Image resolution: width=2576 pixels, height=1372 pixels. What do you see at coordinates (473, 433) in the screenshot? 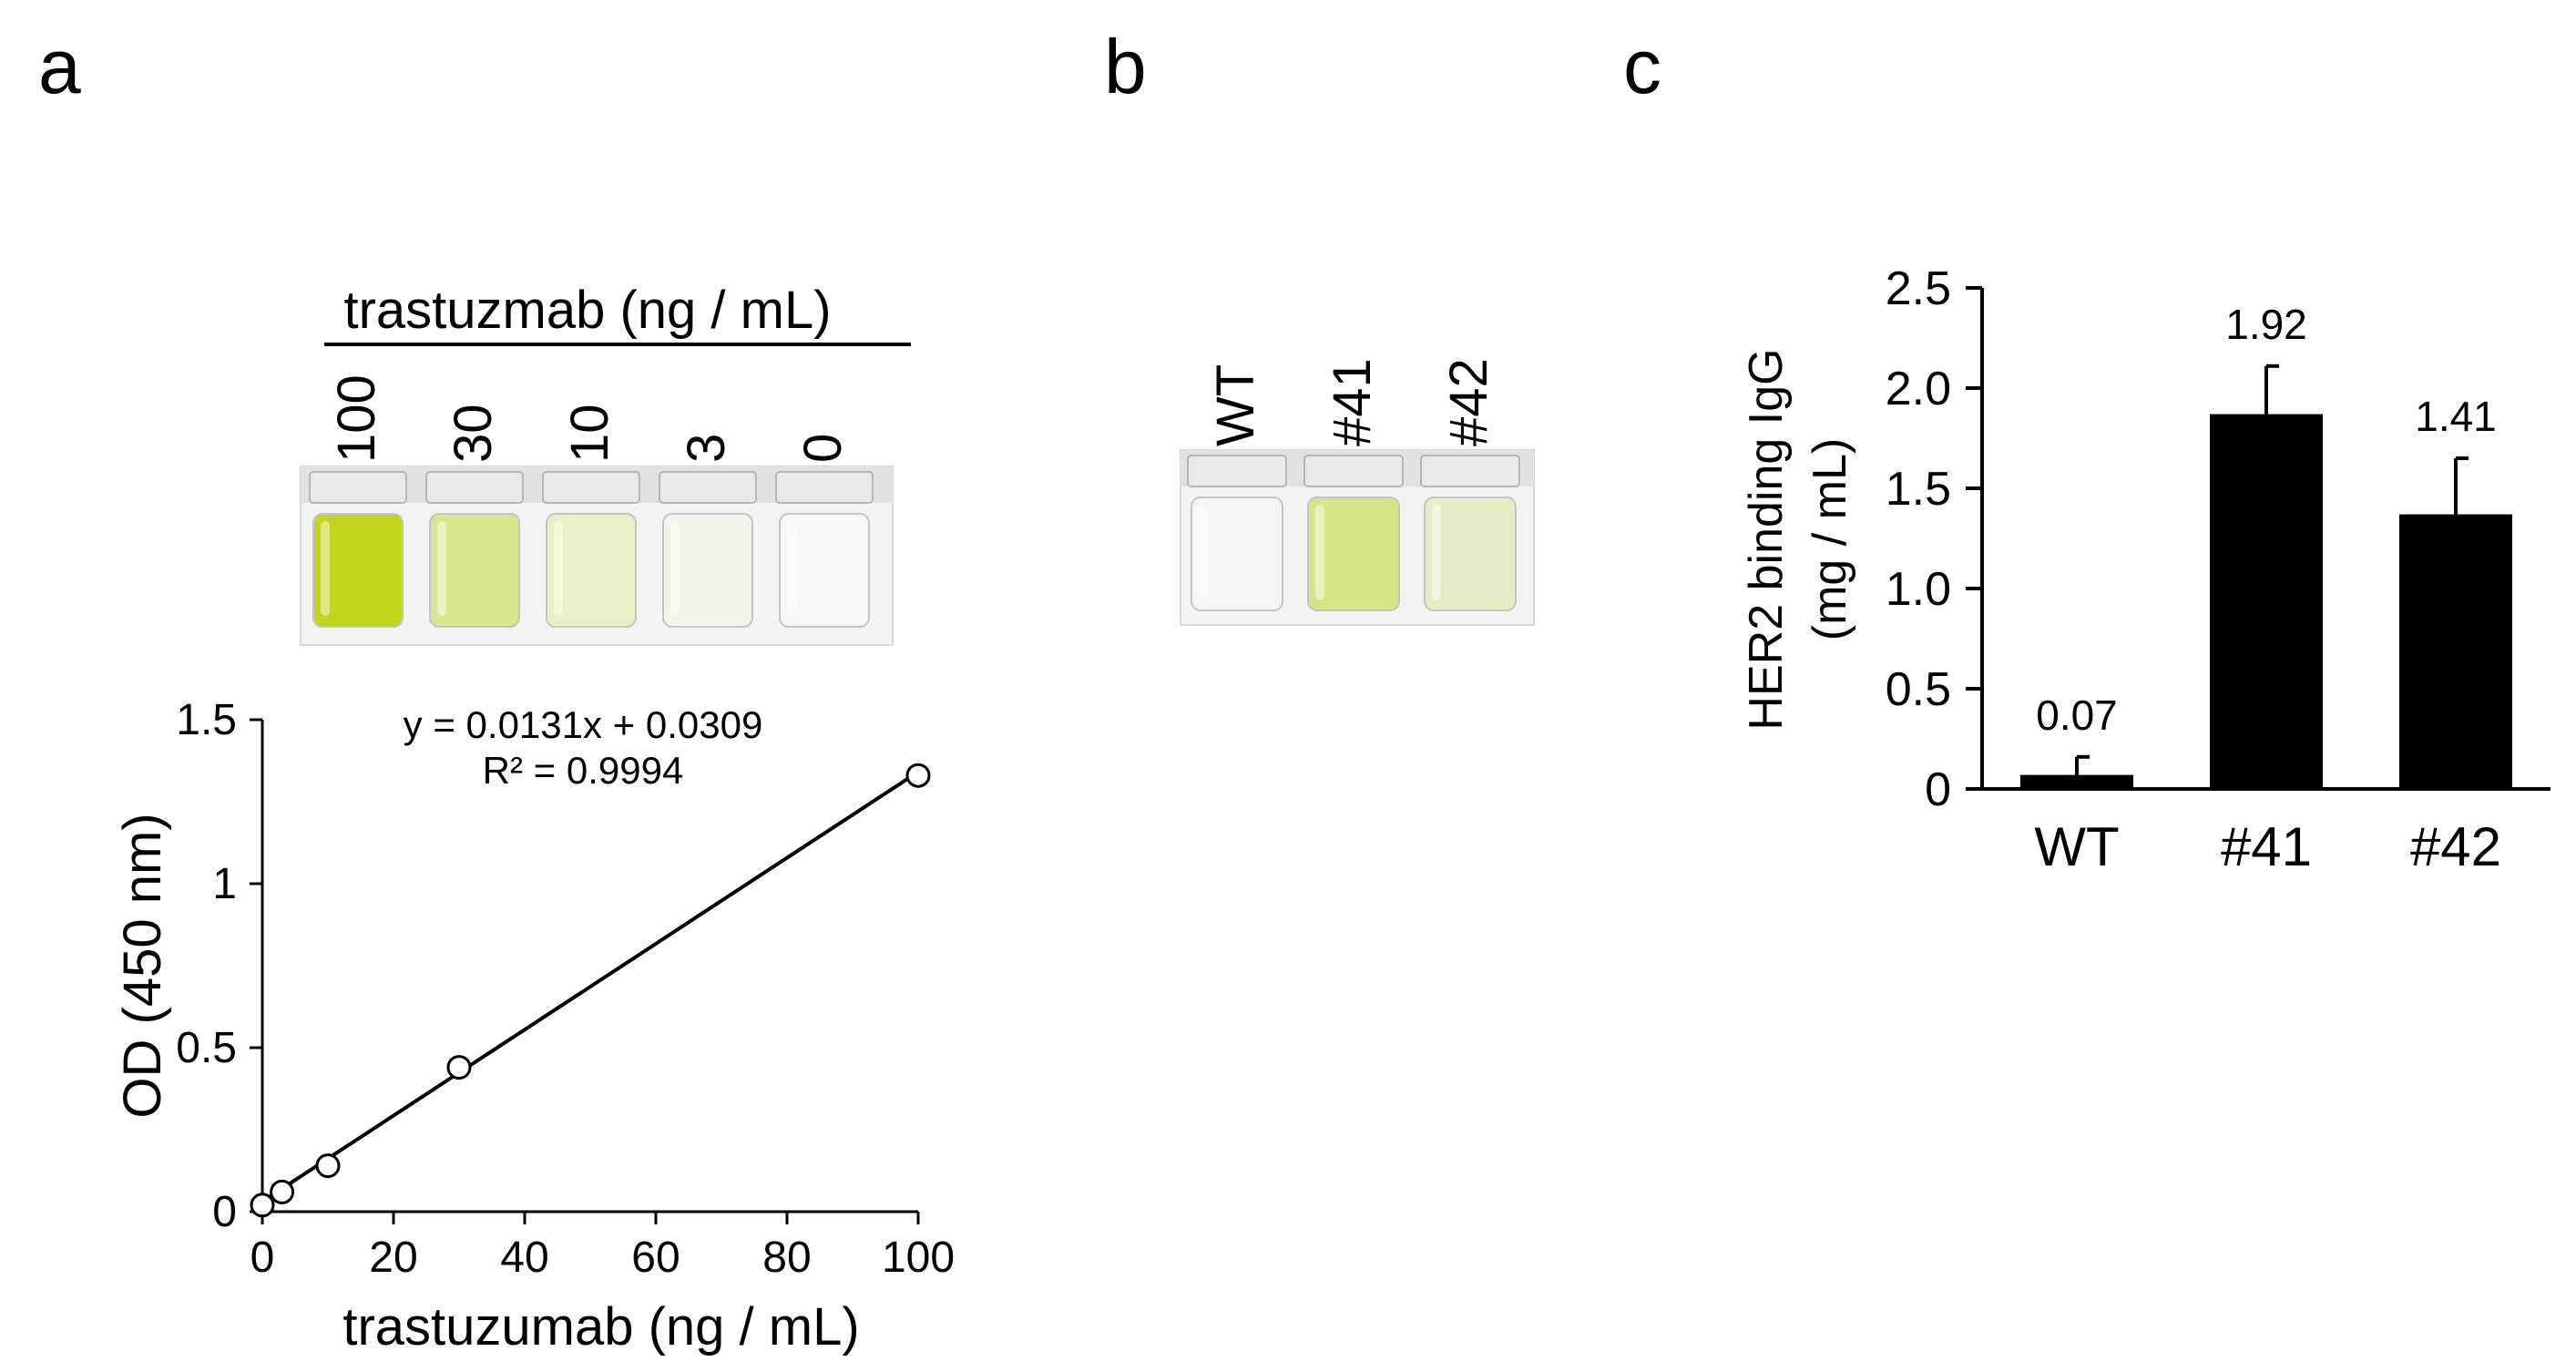
I see `vial-label: 30` at bounding box center [473, 433].